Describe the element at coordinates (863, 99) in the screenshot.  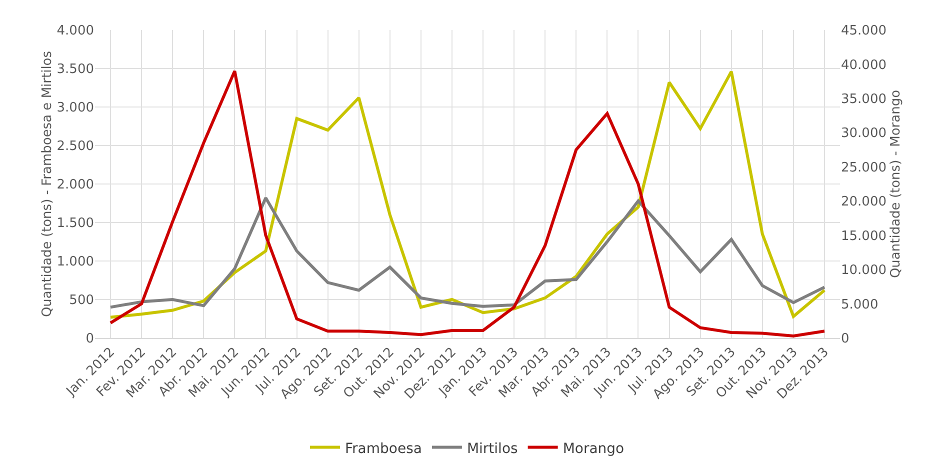
I see `y2-tick-label: 35.000` at that location.